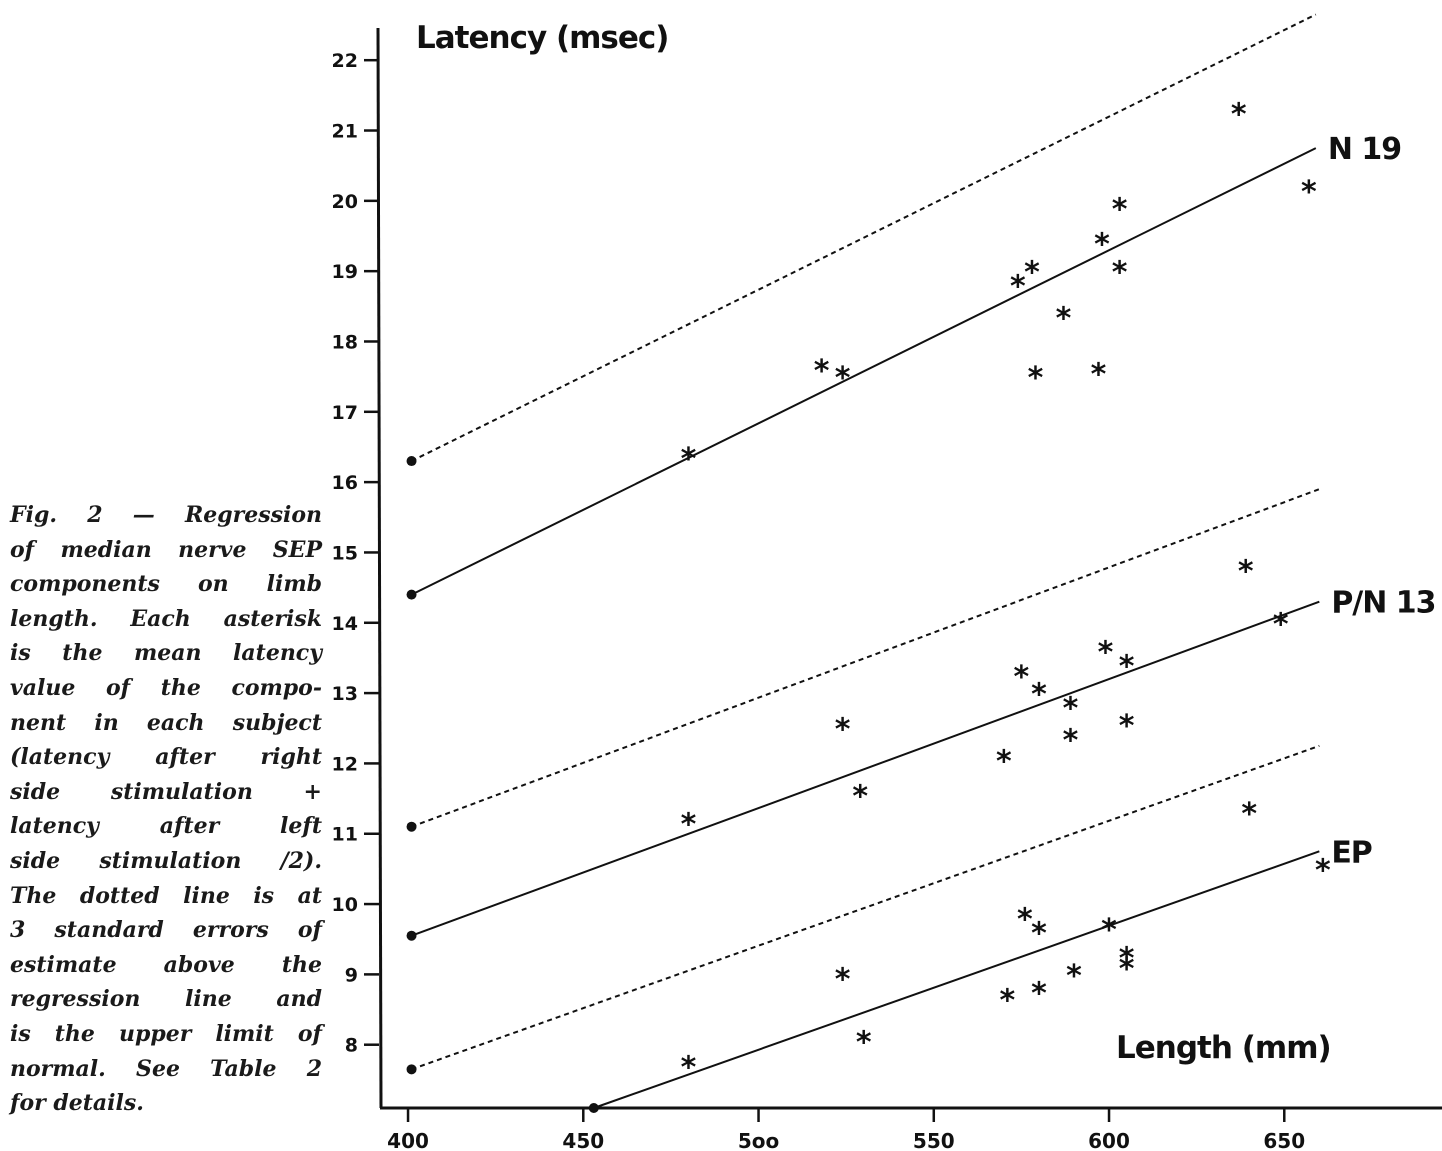 The height and width of the screenshot is (1151, 1442). I want to click on x-tick-label: 550, so click(934, 1140).